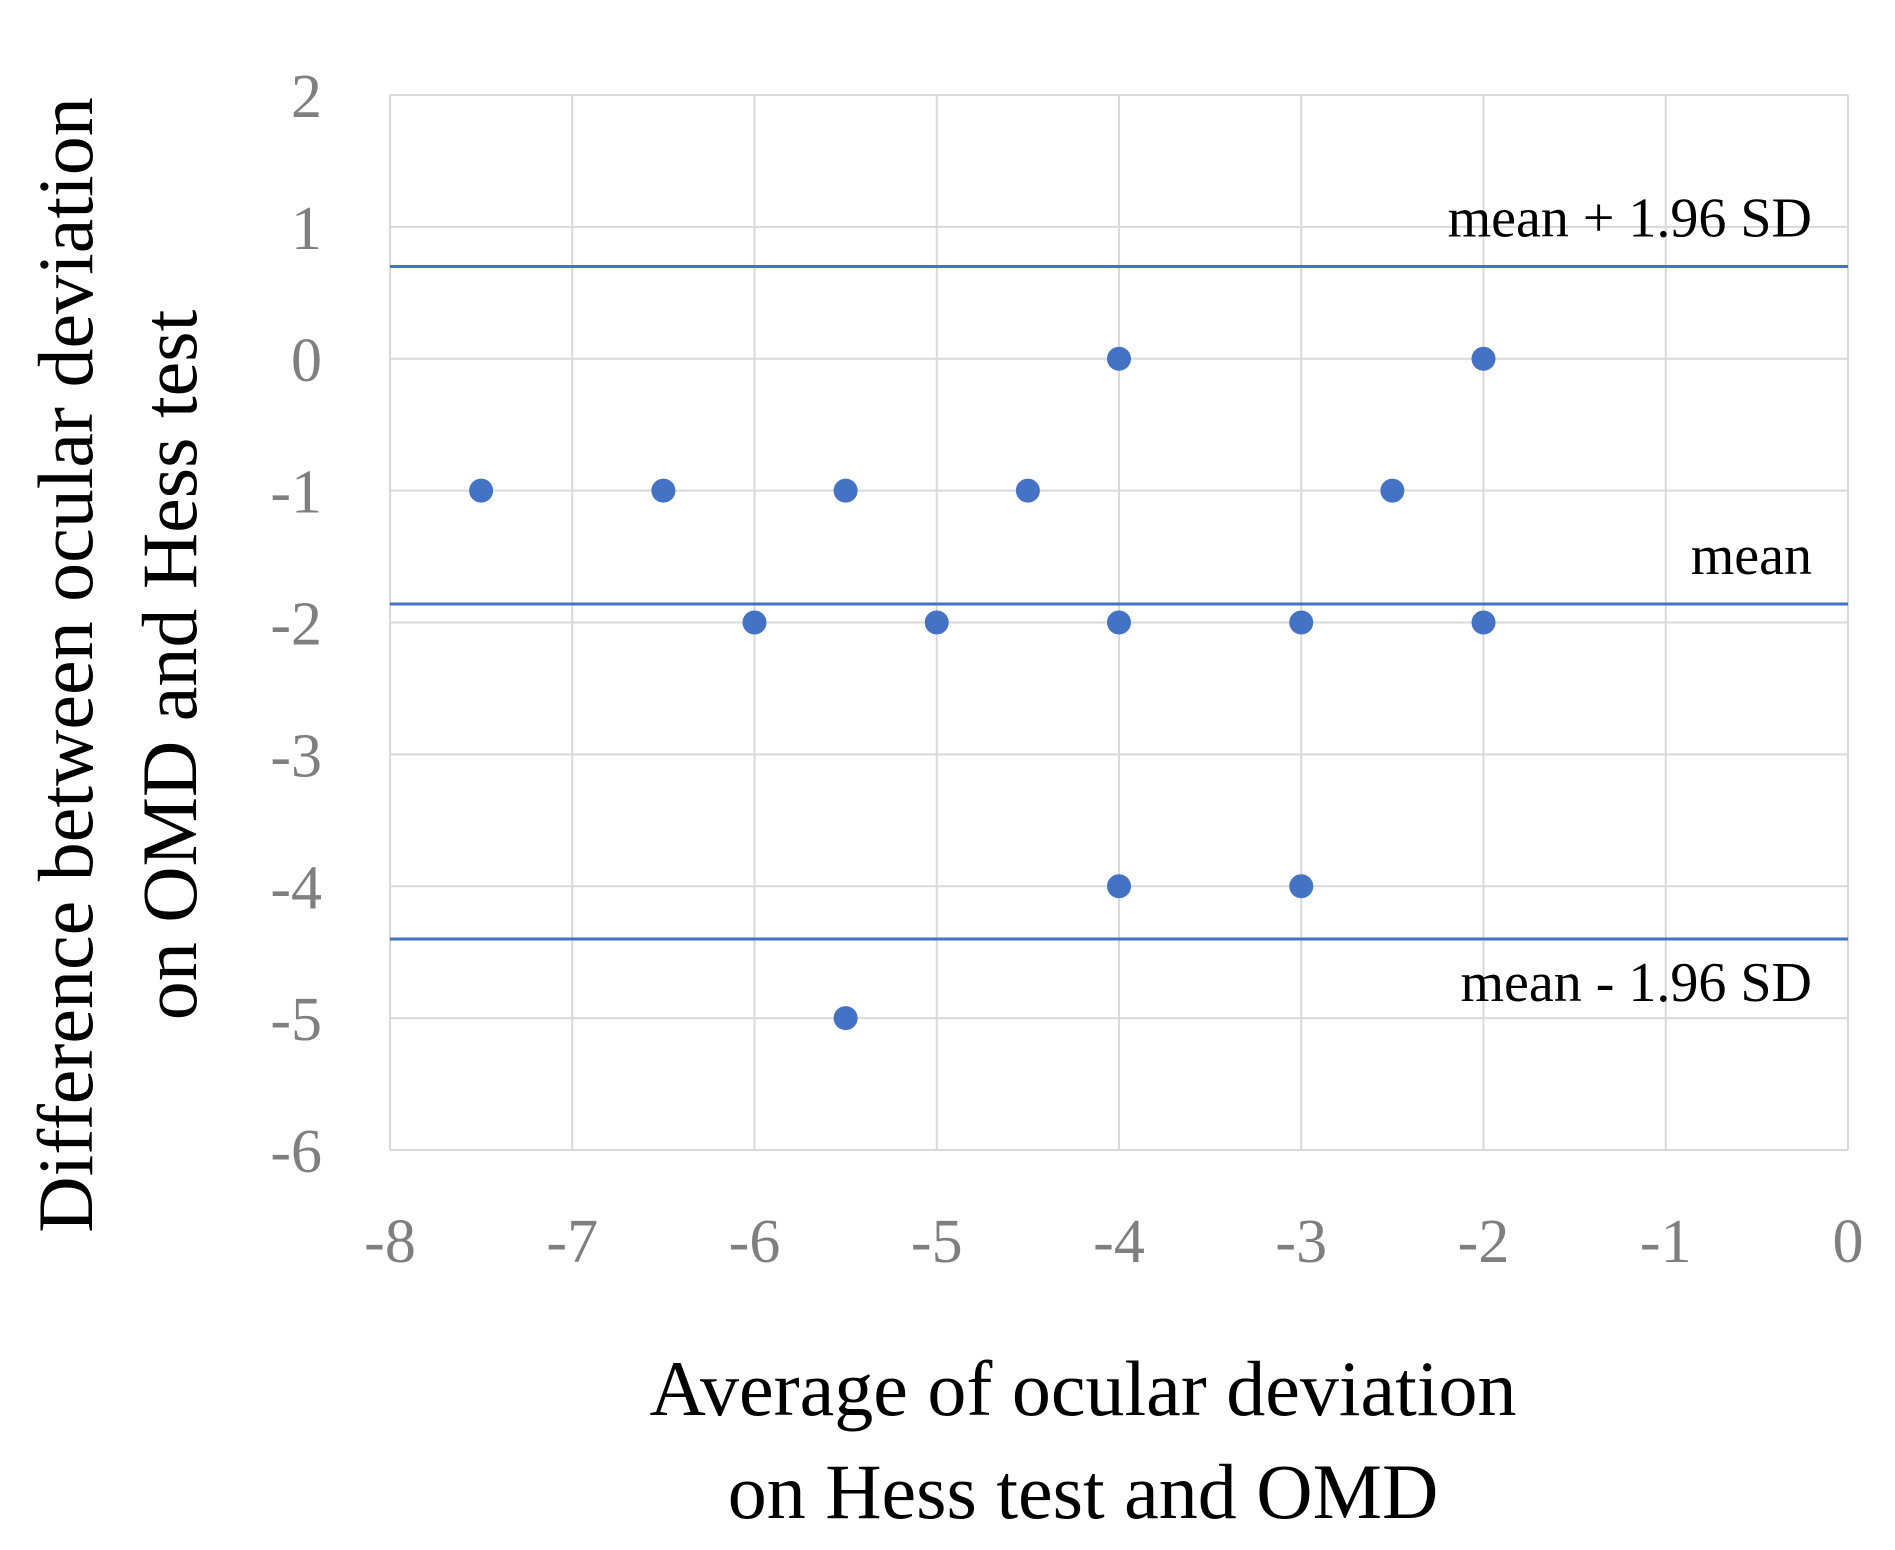 The image size is (1895, 1550). I want to click on y-tick-label: -1, so click(296, 493).